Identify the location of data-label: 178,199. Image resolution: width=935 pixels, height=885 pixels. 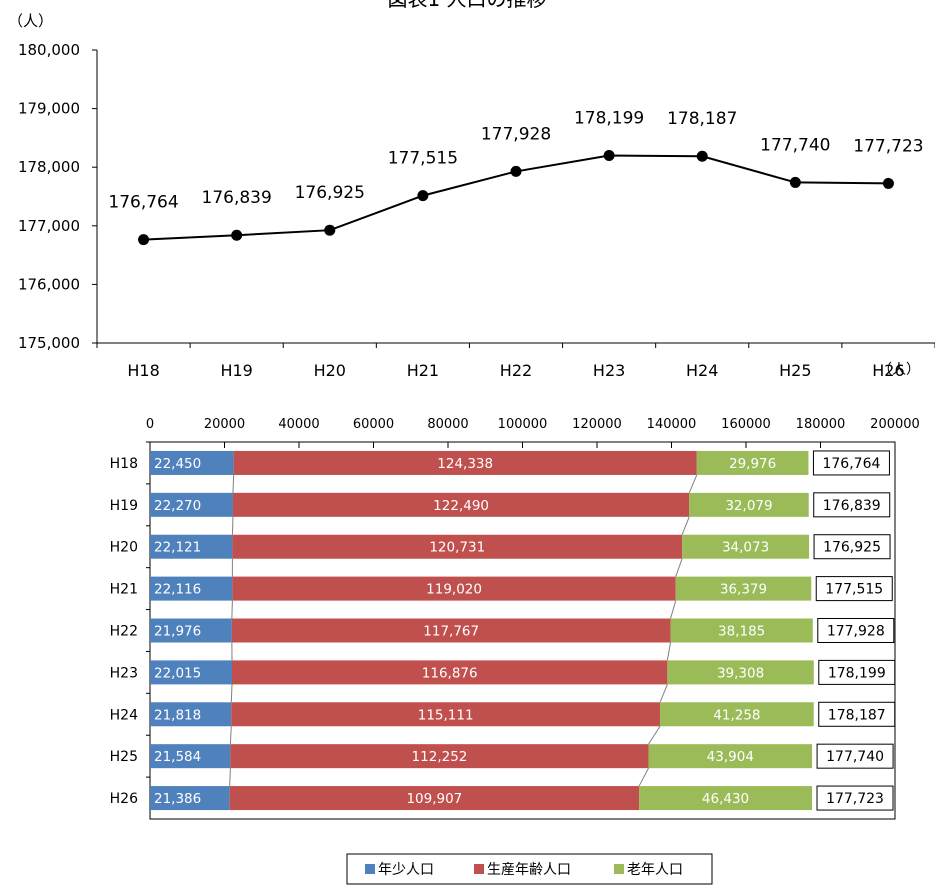
(609, 119).